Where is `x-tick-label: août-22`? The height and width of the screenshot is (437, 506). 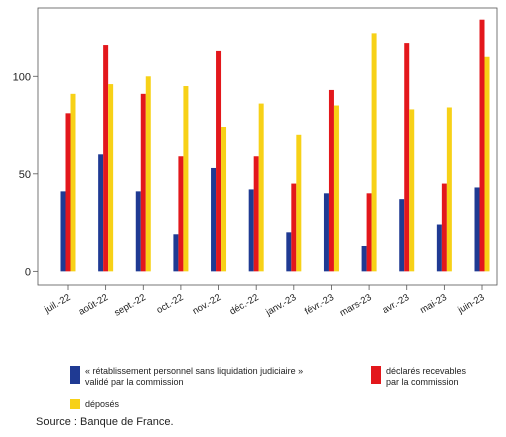
x-tick-label: août-22 is located at coordinates (93, 305).